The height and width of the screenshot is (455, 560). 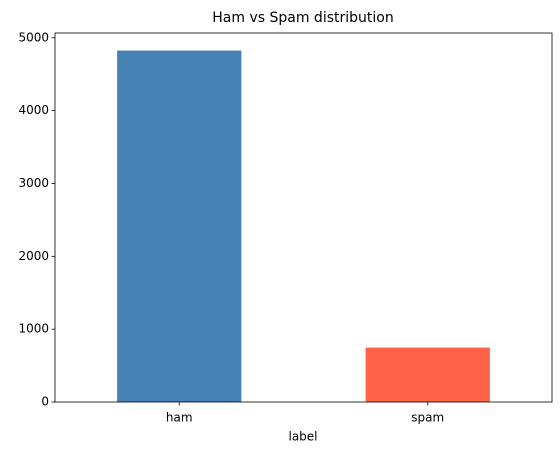 What do you see at coordinates (33, 183) in the screenshot?
I see `y-tick-label: 3000` at bounding box center [33, 183].